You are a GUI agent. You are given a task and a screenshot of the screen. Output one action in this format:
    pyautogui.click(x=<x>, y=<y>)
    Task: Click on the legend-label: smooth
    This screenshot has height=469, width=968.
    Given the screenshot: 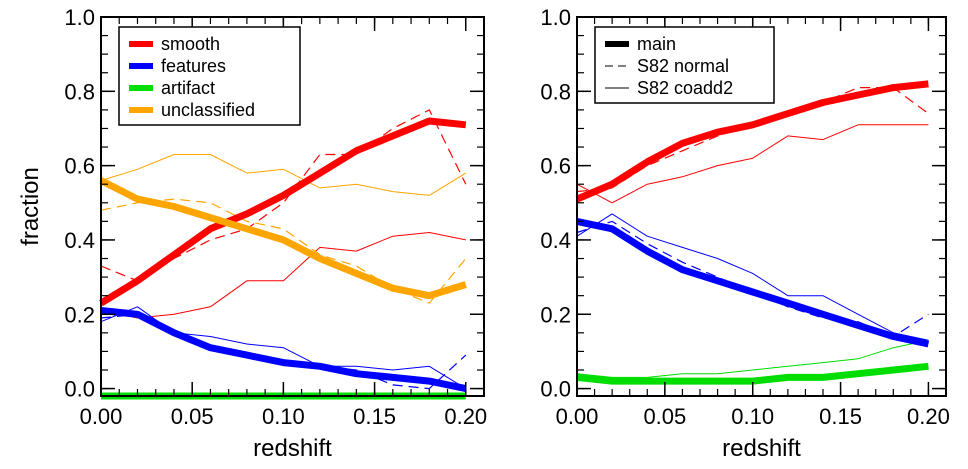 What is the action you would take?
    pyautogui.click(x=190, y=44)
    